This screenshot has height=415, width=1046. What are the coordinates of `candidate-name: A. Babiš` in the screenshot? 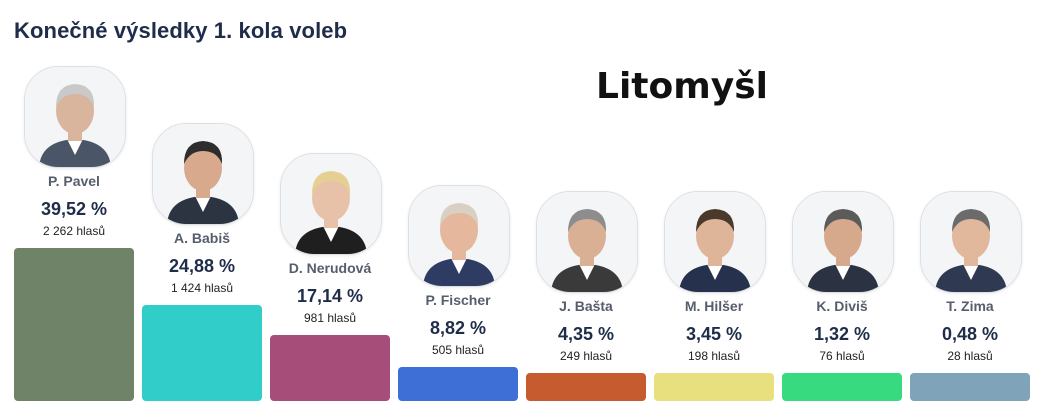 It's located at (201, 237).